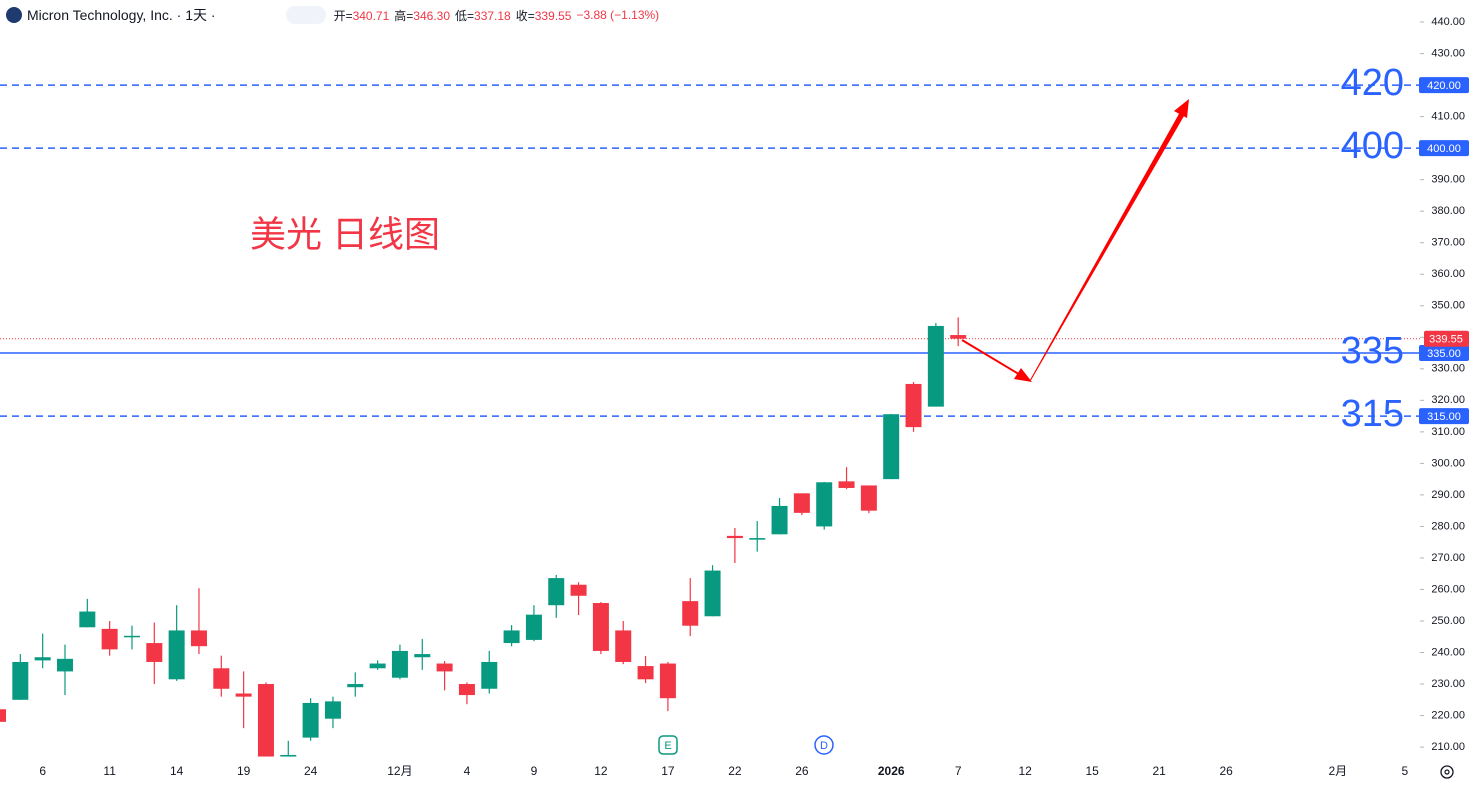 This screenshot has width=1474, height=788. I want to click on settings, so click(1447, 772).